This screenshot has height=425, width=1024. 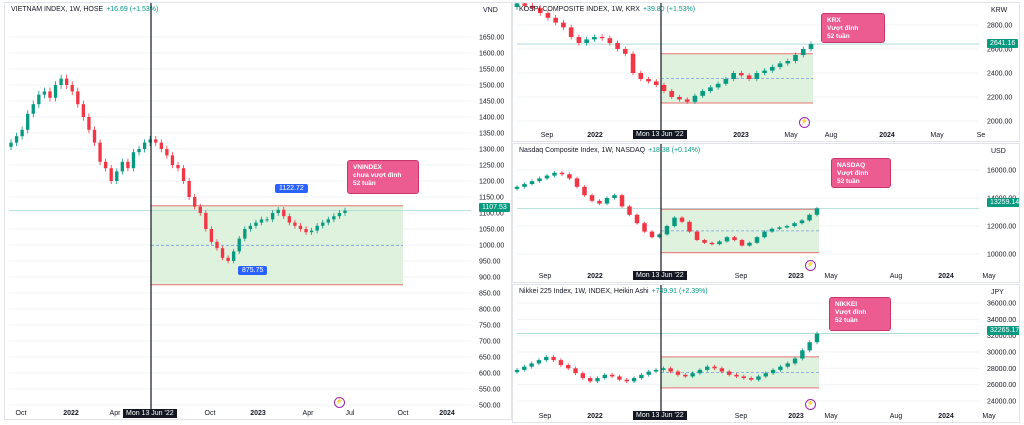 I want to click on currency-label: KRW, so click(x=999, y=10).